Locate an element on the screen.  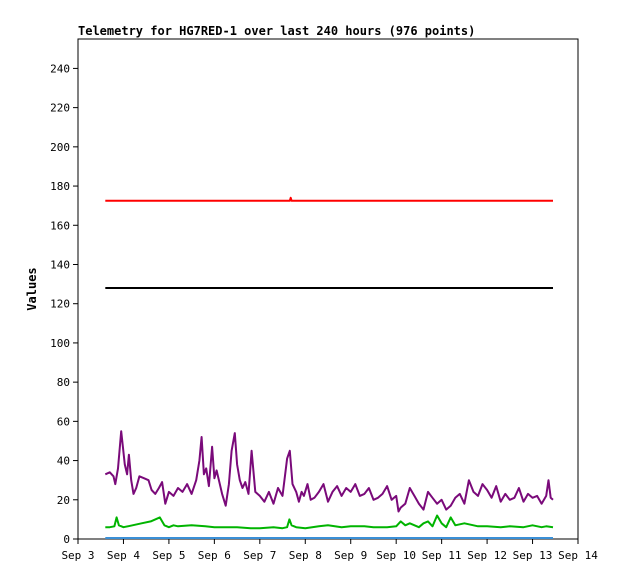
x-tick-label: Sep 13 is located at coordinates (533, 555).